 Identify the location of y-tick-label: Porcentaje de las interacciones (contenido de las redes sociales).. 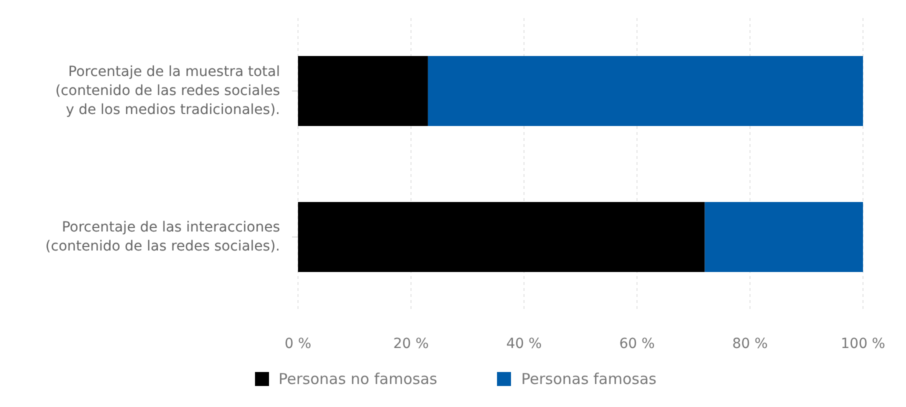
(162, 237).